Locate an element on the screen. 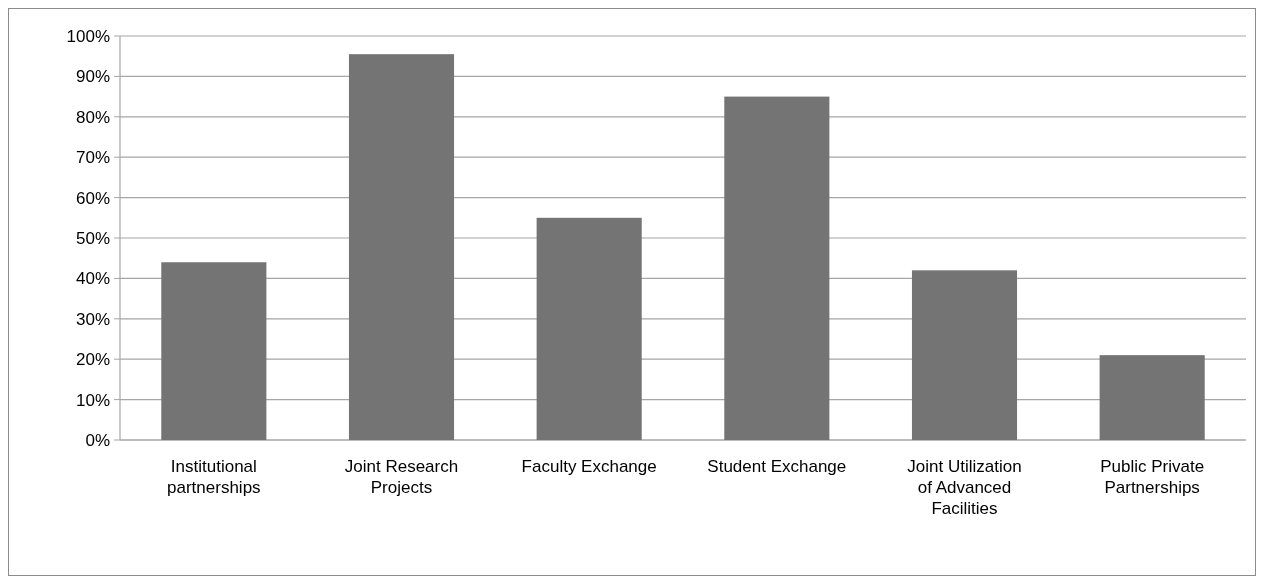 This screenshot has width=1264, height=584. y-tick-label: 100% is located at coordinates (88, 36).